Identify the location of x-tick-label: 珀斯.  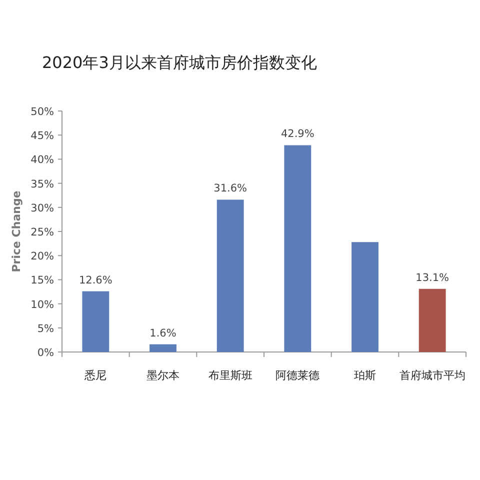
(365, 375).